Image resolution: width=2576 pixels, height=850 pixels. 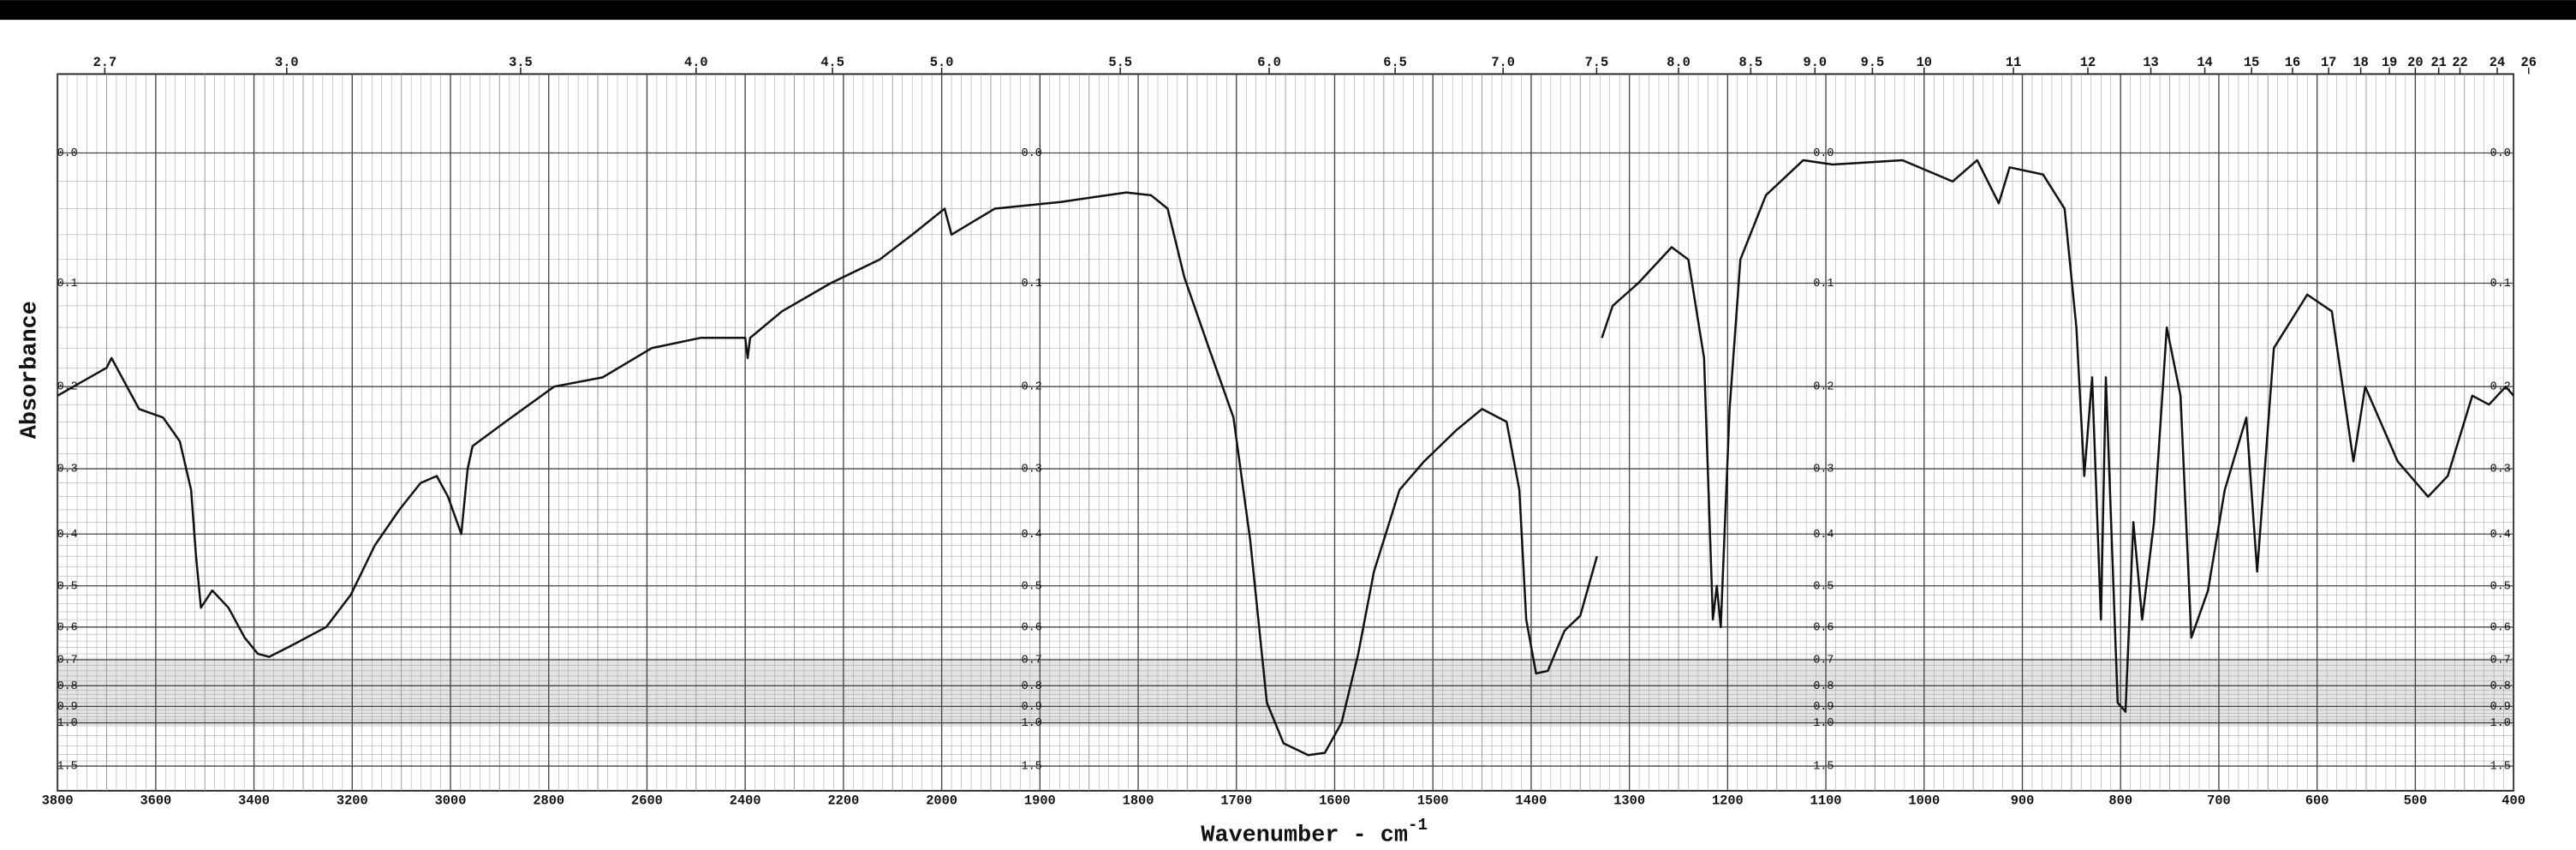 I want to click on top-tick-label: 10, so click(x=1924, y=62).